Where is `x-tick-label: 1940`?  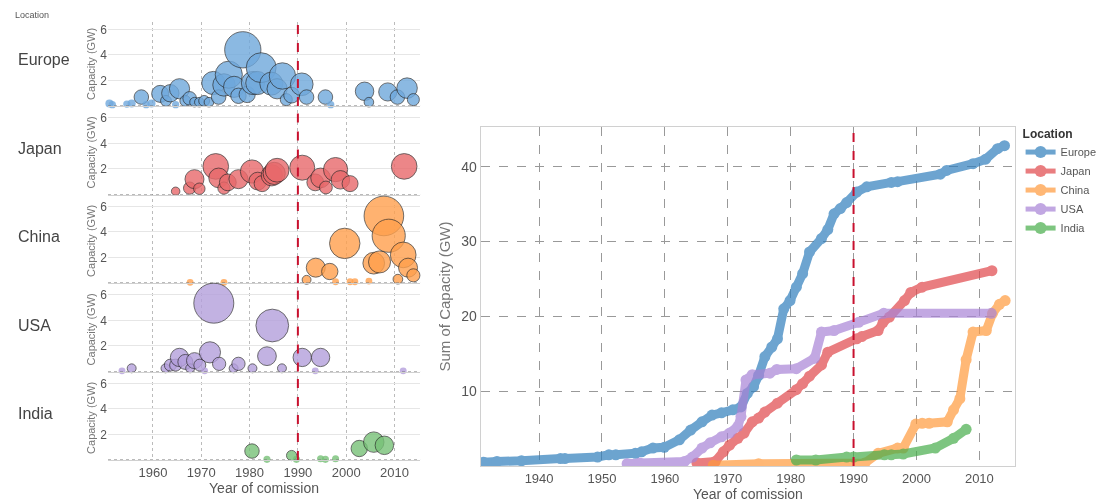
x-tick-label: 1940 is located at coordinates (539, 478).